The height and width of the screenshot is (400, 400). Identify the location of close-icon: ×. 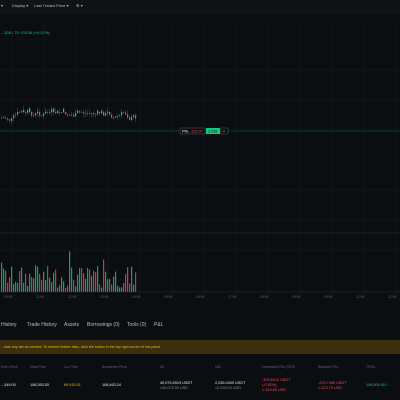
(224, 131).